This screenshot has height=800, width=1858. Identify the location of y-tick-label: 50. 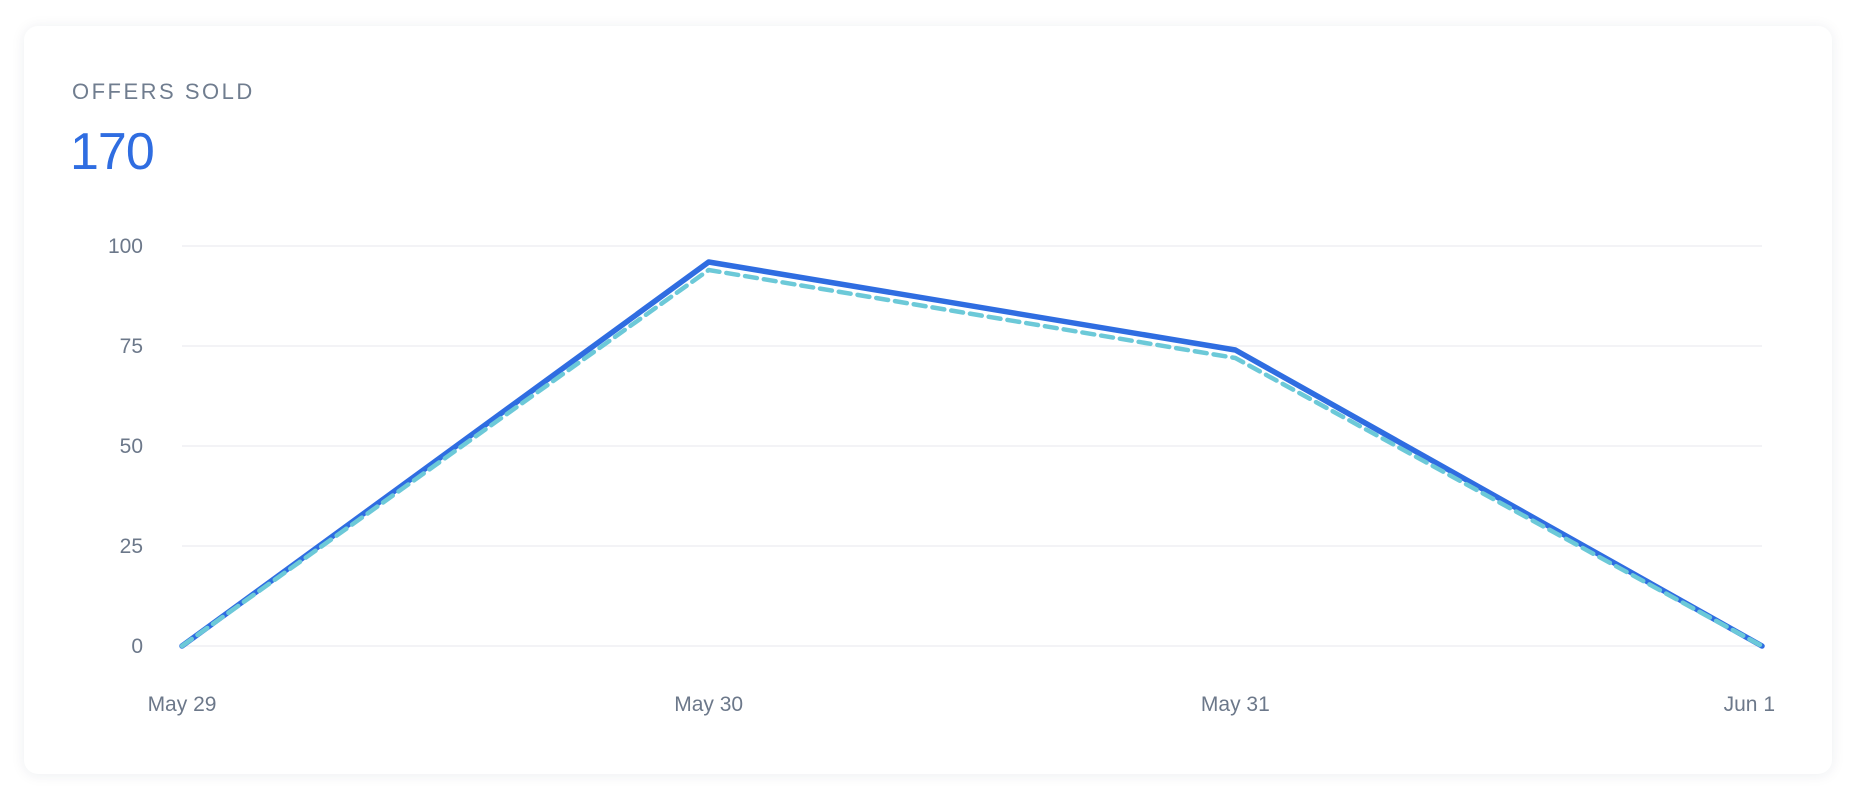
(131, 446).